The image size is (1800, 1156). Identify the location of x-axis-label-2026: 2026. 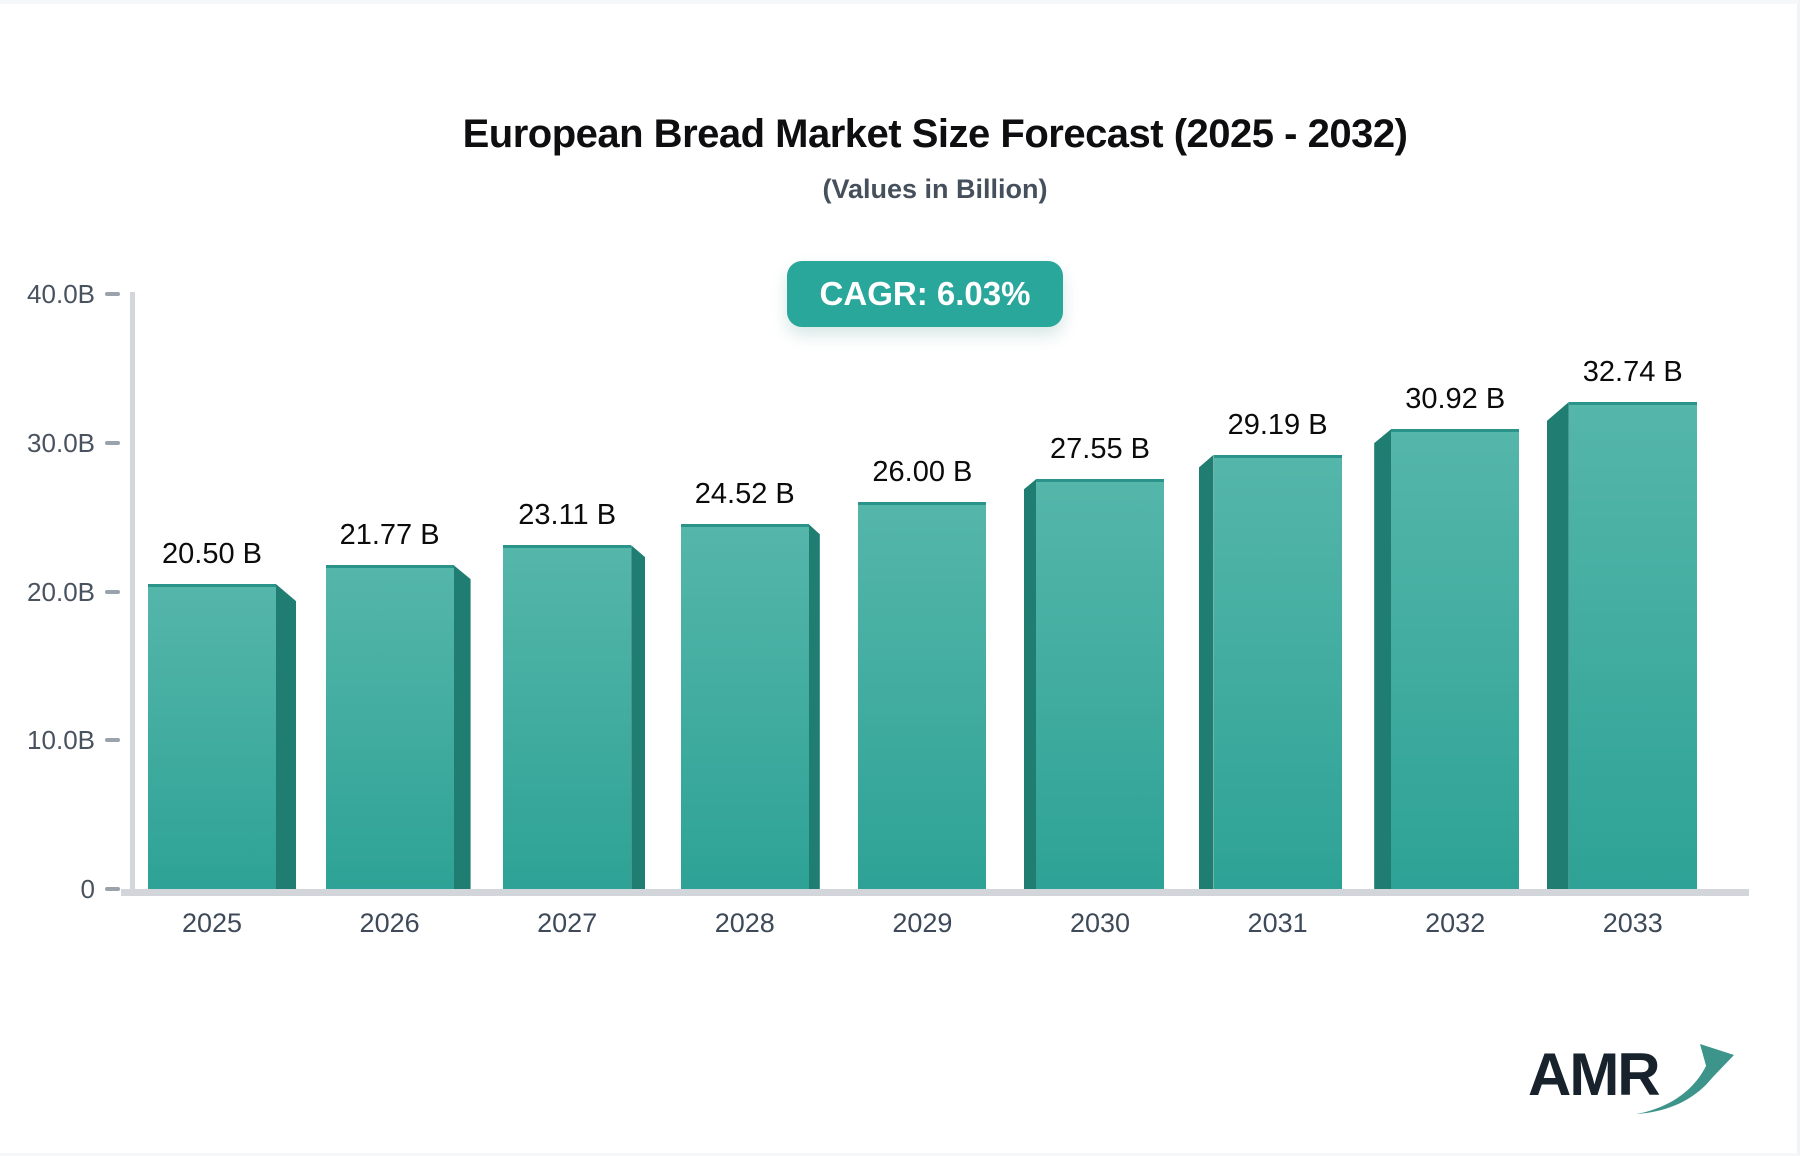
(389, 923).